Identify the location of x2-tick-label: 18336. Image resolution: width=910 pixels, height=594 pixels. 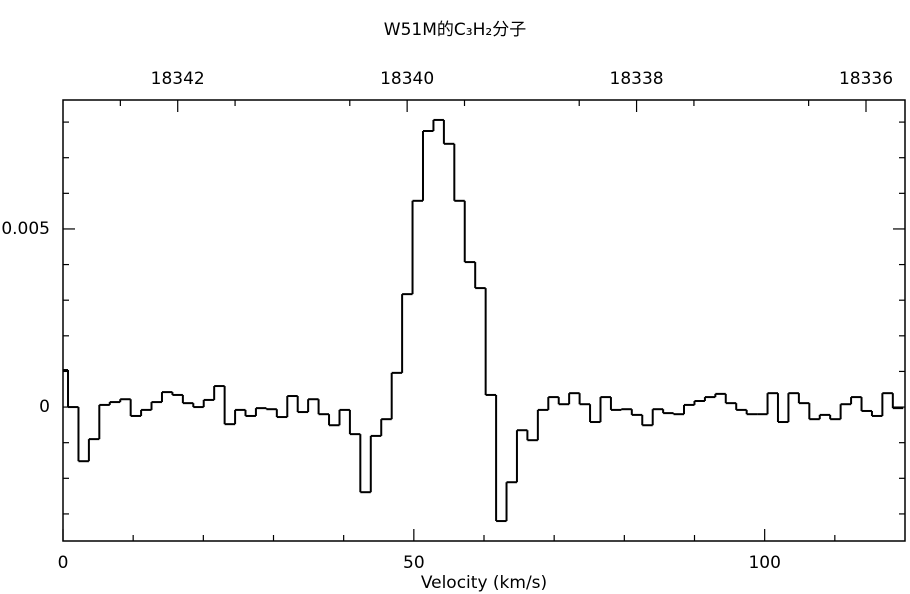
(866, 79).